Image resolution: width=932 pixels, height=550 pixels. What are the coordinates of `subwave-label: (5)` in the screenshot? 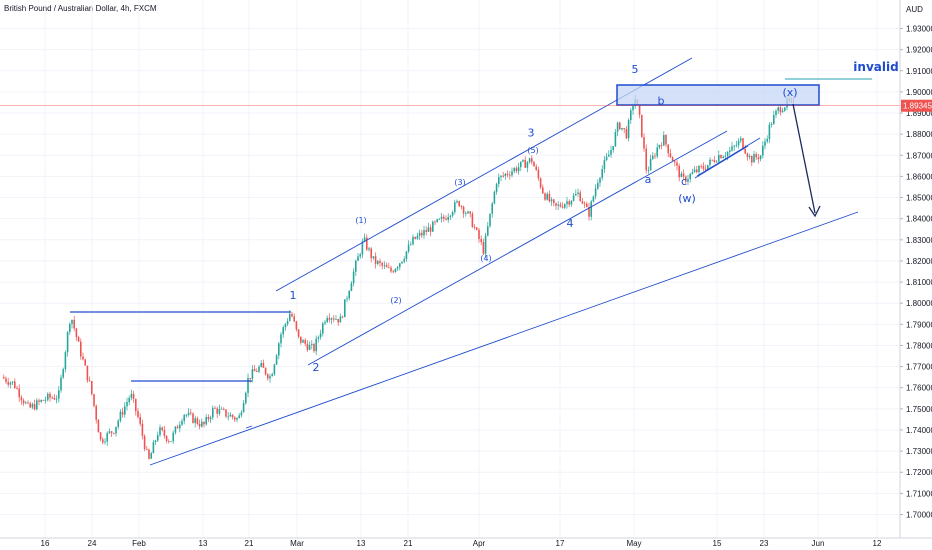 It's located at (532, 150).